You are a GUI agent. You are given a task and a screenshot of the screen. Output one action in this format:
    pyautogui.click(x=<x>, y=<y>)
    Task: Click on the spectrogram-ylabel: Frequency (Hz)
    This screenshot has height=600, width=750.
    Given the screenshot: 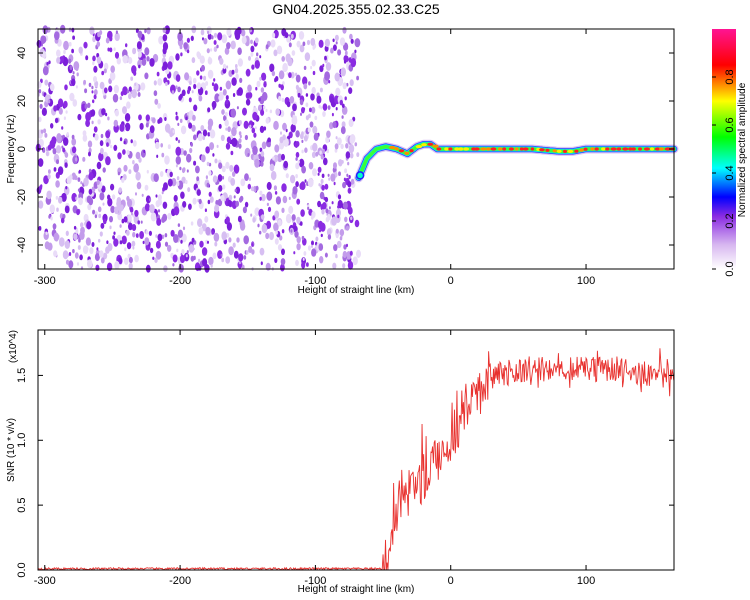 What is the action you would take?
    pyautogui.click(x=11, y=149)
    